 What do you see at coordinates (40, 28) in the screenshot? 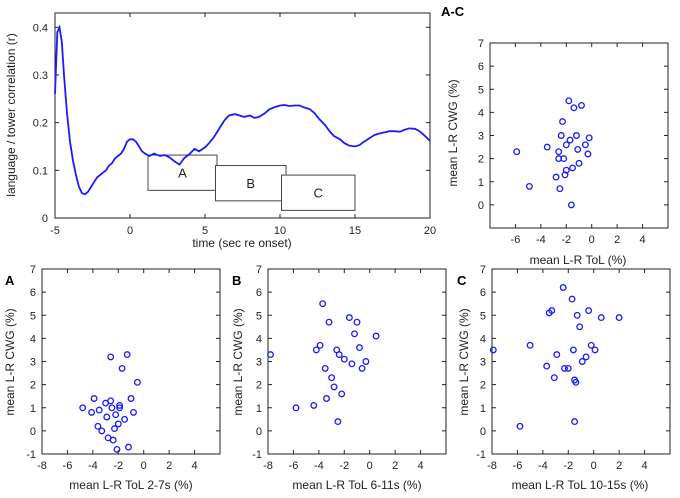
I see `timecourse-ytick-label: 0.4` at bounding box center [40, 28].